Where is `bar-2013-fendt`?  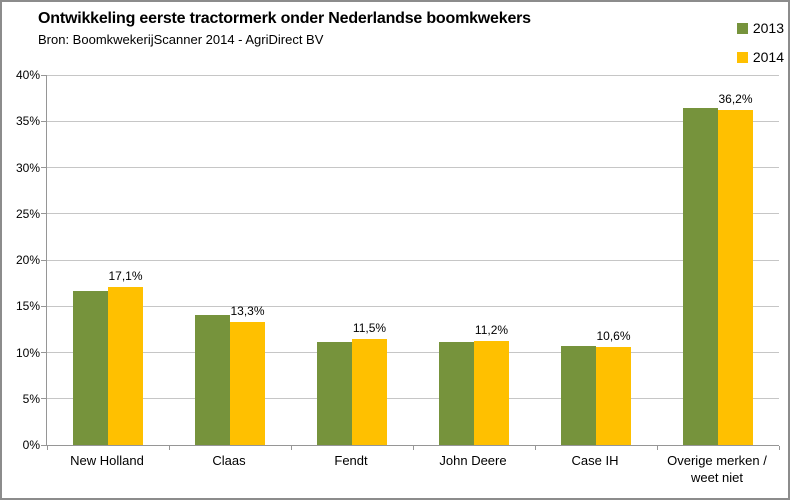 bar-2013-fendt is located at coordinates (334, 393).